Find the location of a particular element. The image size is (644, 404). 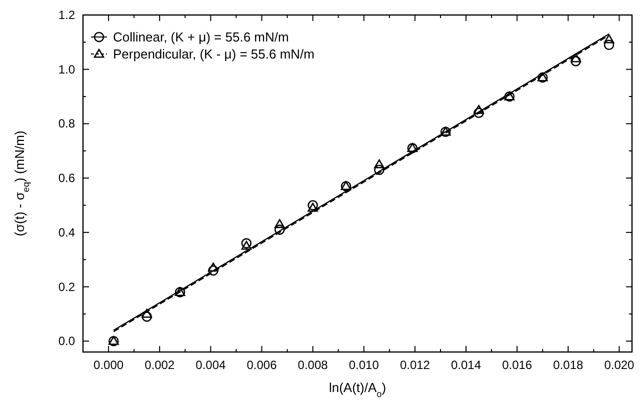

y-tick-label: 0.6 is located at coordinates (67, 178).